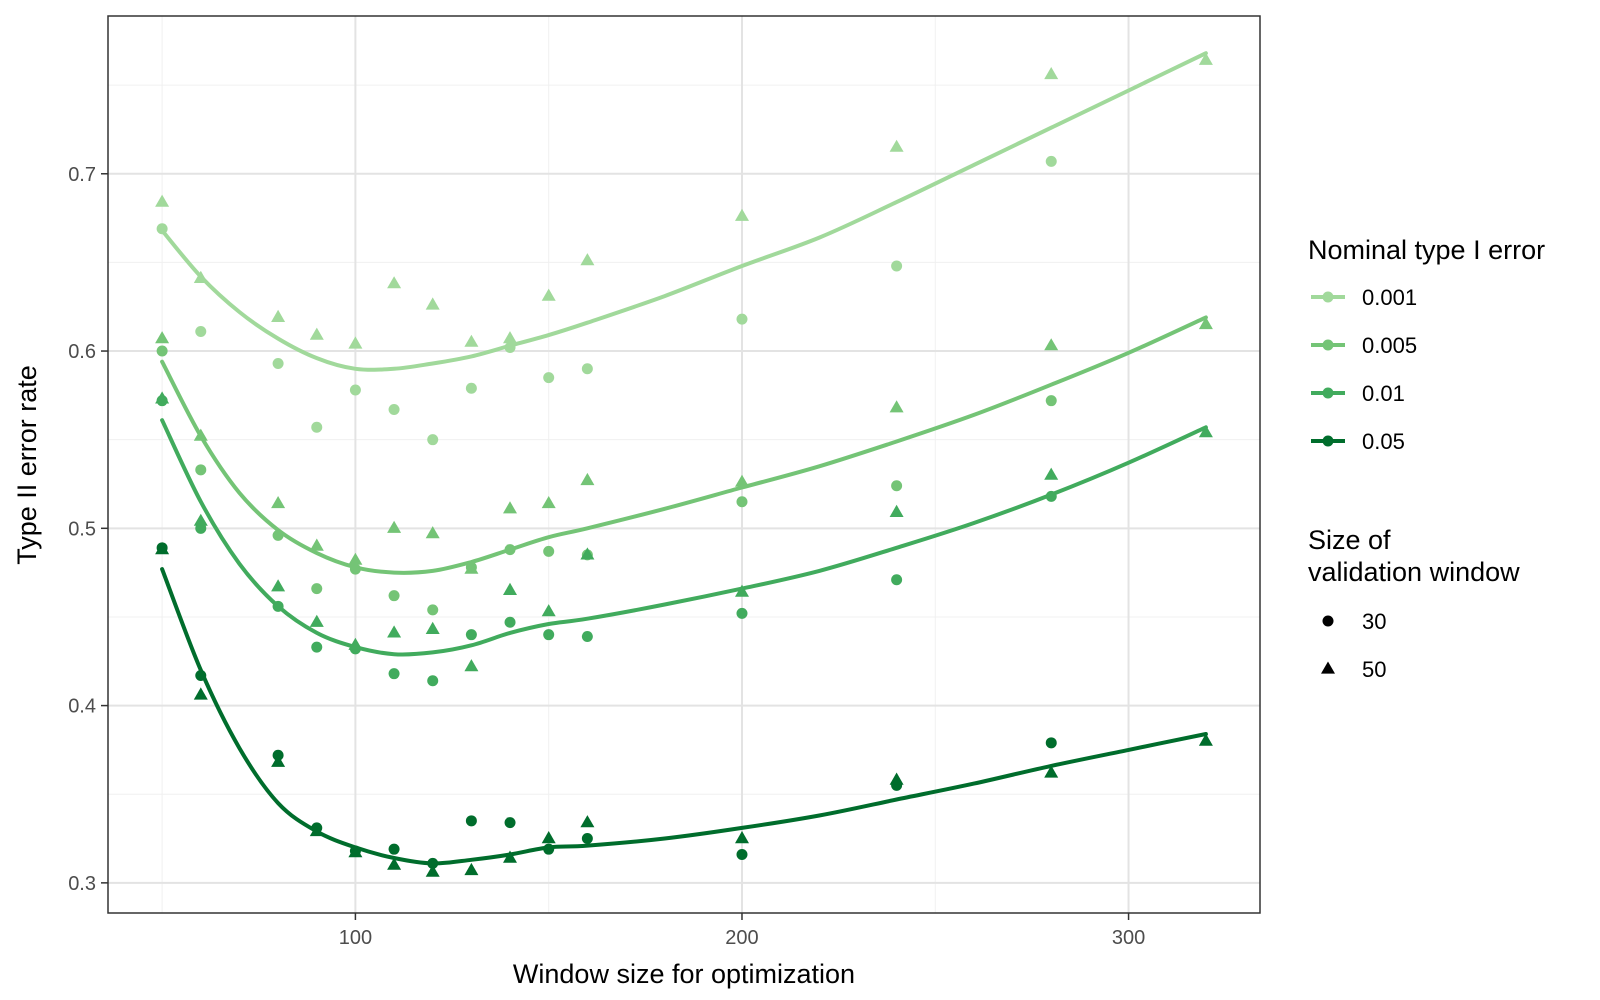  I want to click on y-tick-label: 0.6, so click(82, 352).